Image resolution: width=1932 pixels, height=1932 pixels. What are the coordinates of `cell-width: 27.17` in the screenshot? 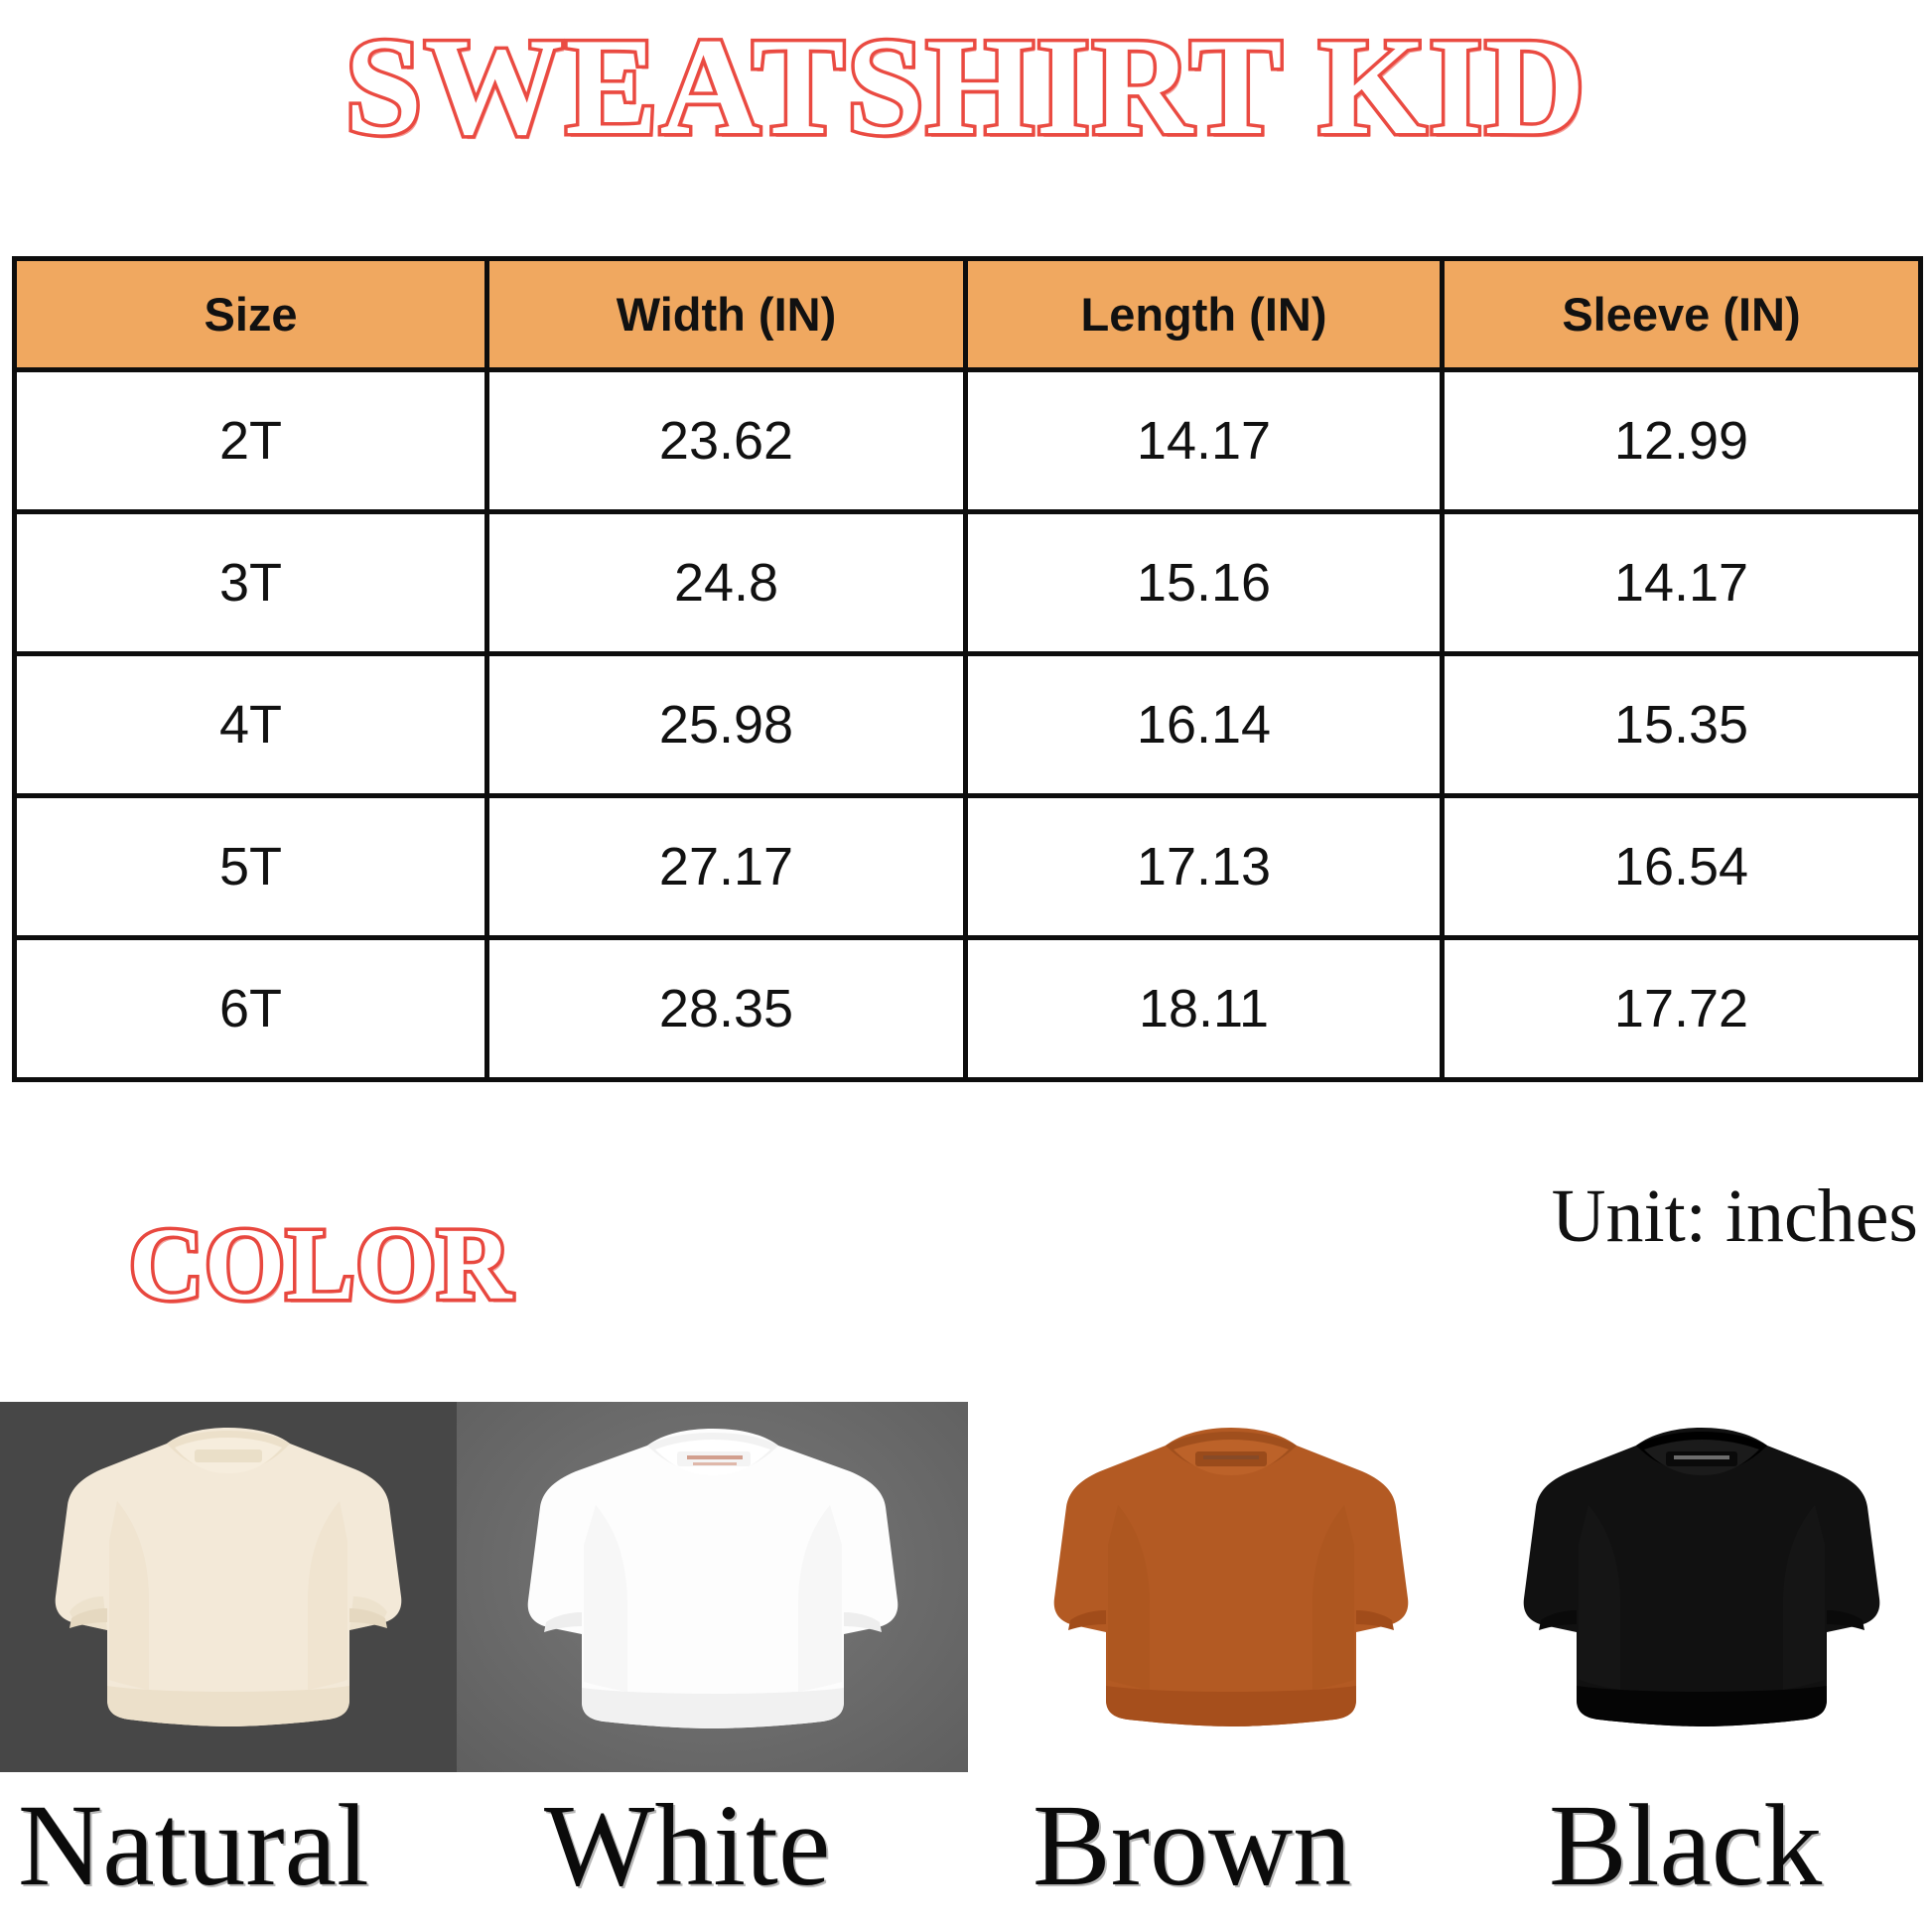 It's located at (726, 866).